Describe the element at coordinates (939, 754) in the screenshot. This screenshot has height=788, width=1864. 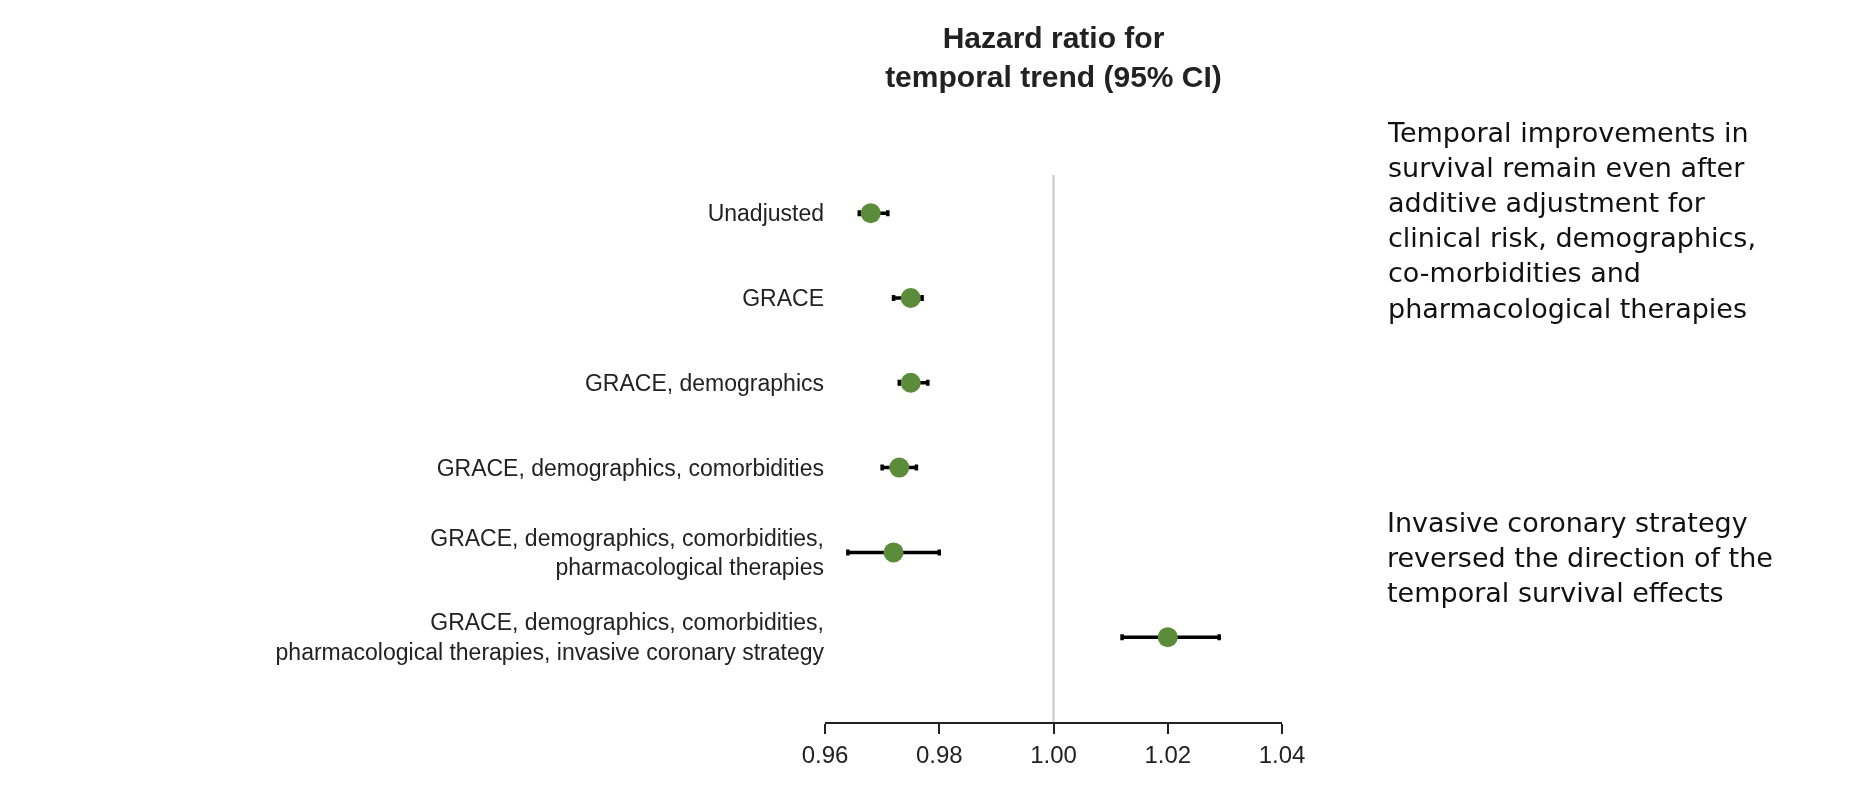
I see `x-tick-label: 0.98` at that location.